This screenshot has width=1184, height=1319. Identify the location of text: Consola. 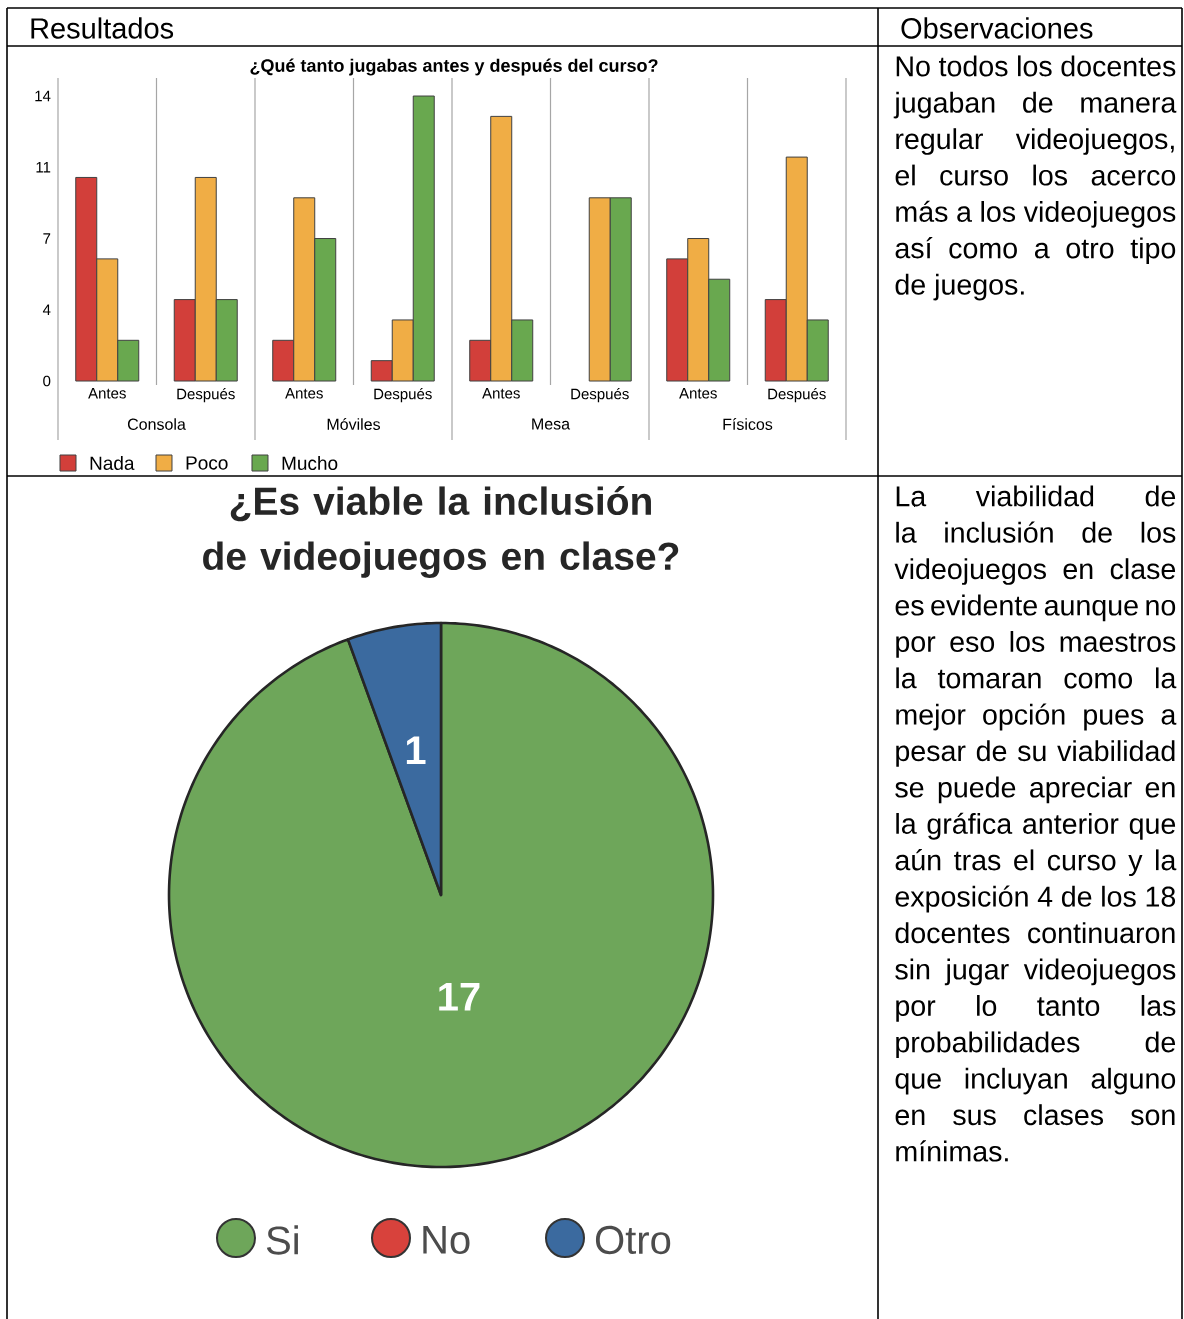
(156, 424).